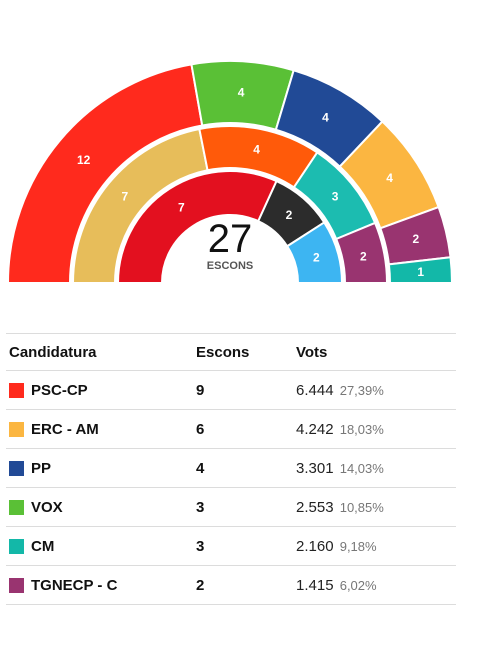 The width and height of the screenshot is (484, 655). Describe the element at coordinates (84, 160) in the screenshot. I see `outer-ring-seat-label: 12` at that location.